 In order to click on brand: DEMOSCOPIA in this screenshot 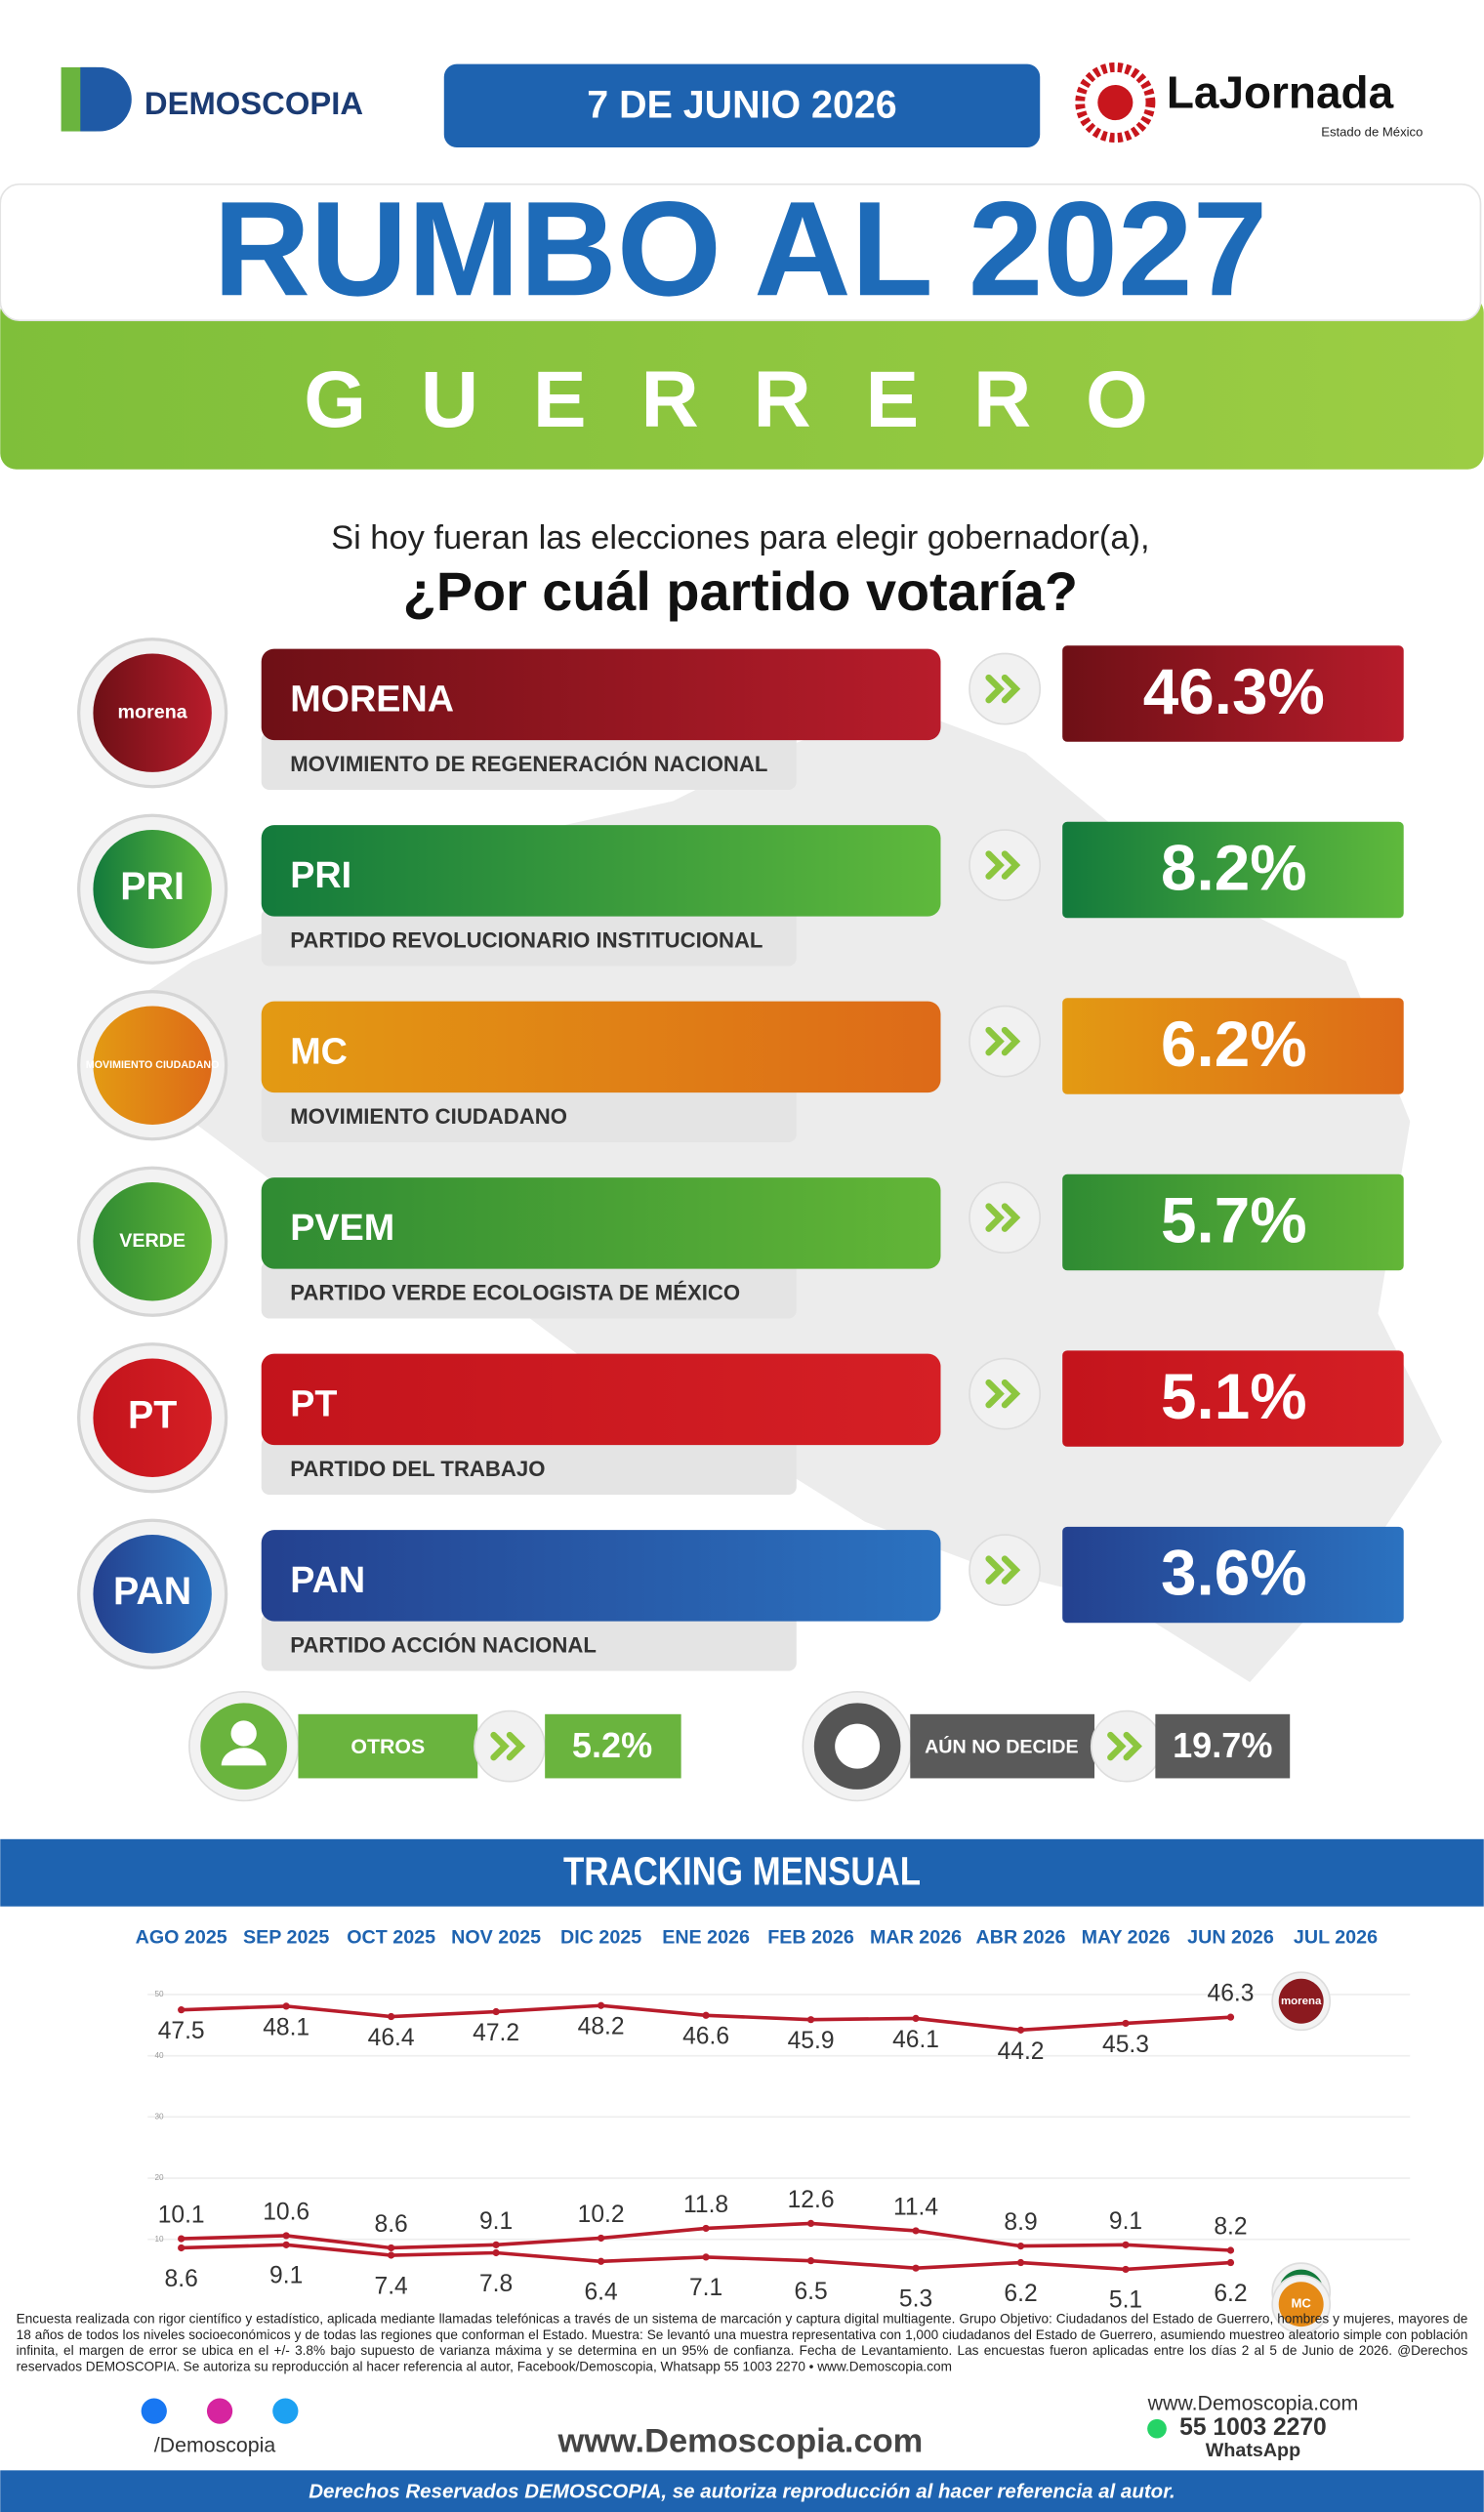, I will do `click(254, 103)`.